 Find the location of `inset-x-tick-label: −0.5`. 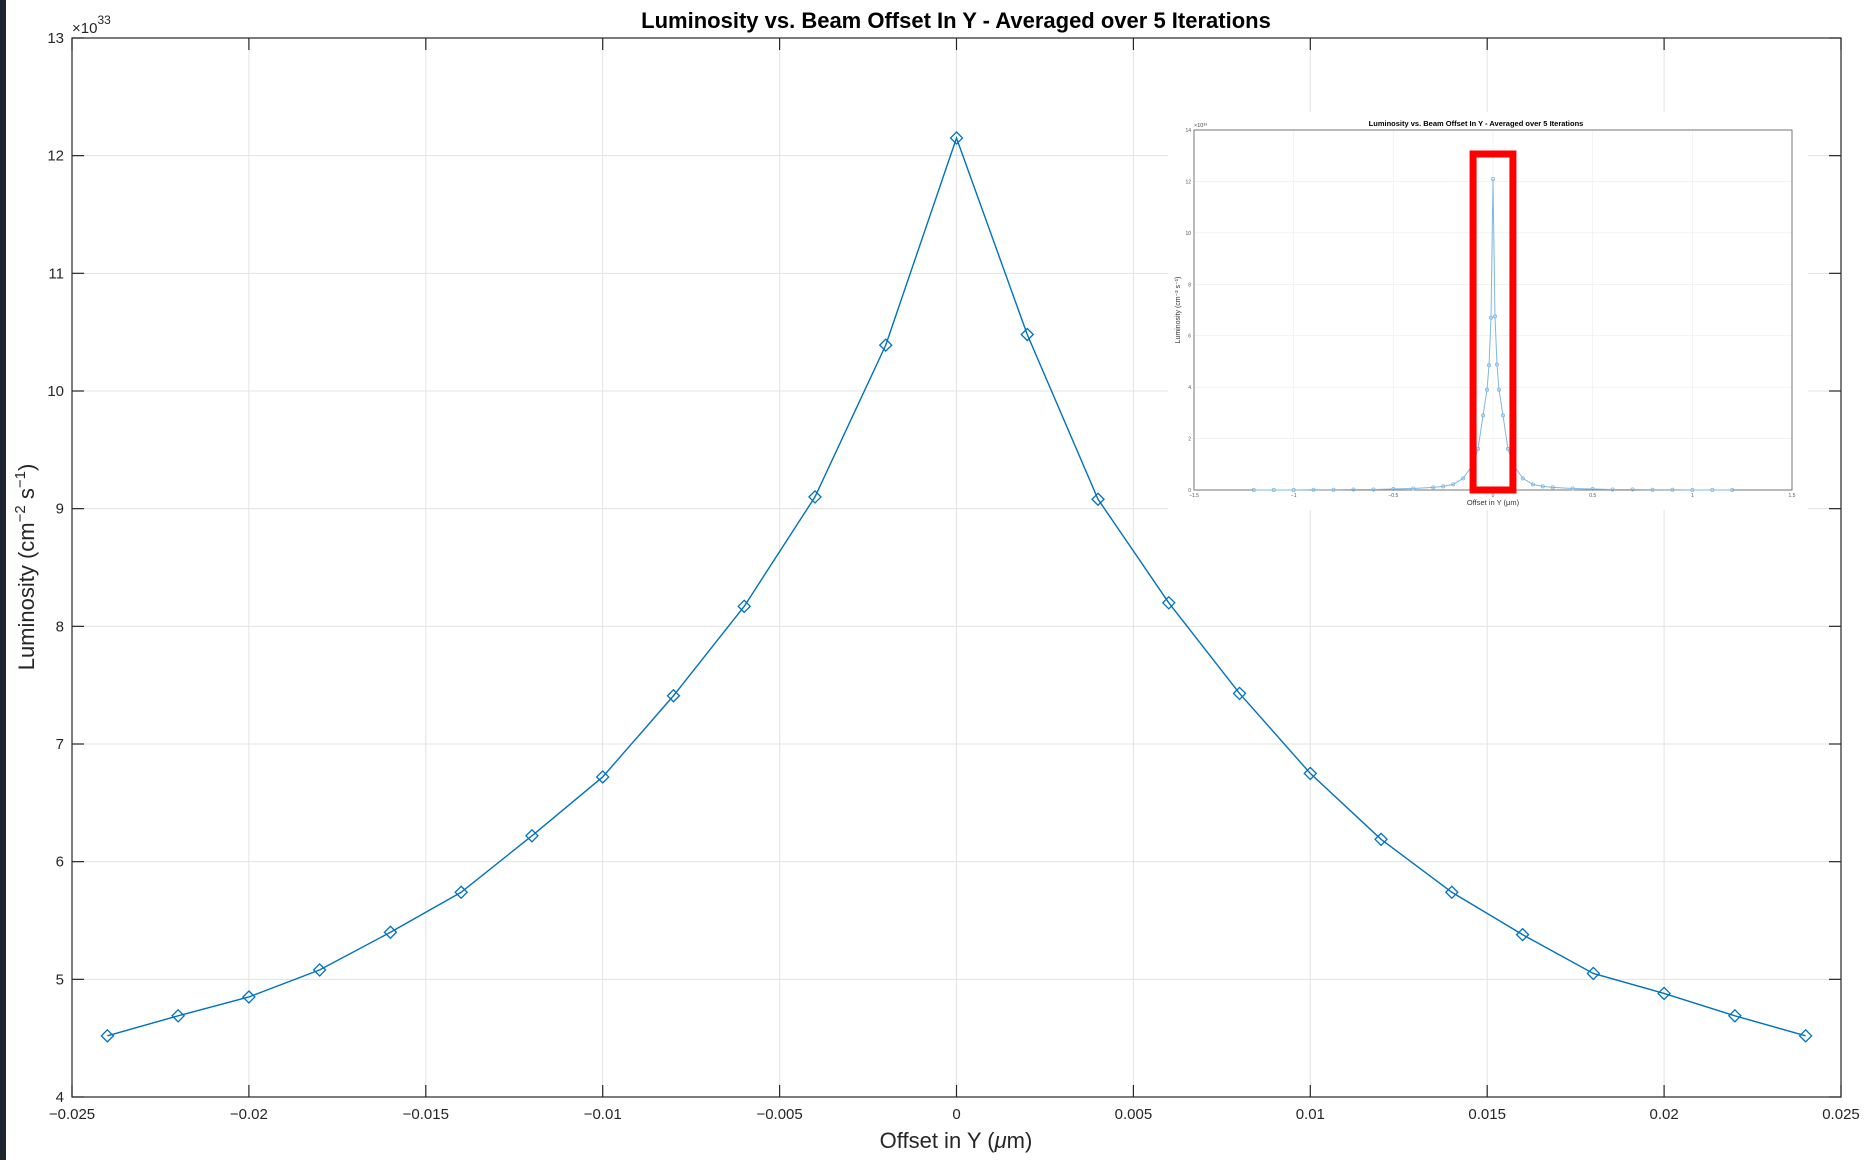

inset-x-tick-label: −0.5 is located at coordinates (1393, 496).